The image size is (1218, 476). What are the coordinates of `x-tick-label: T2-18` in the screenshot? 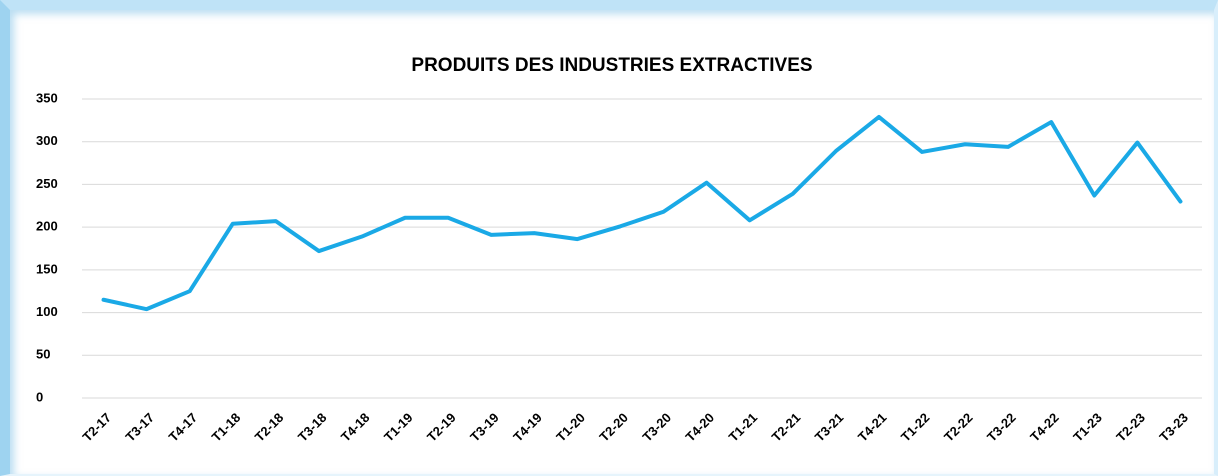 It's located at (269, 427).